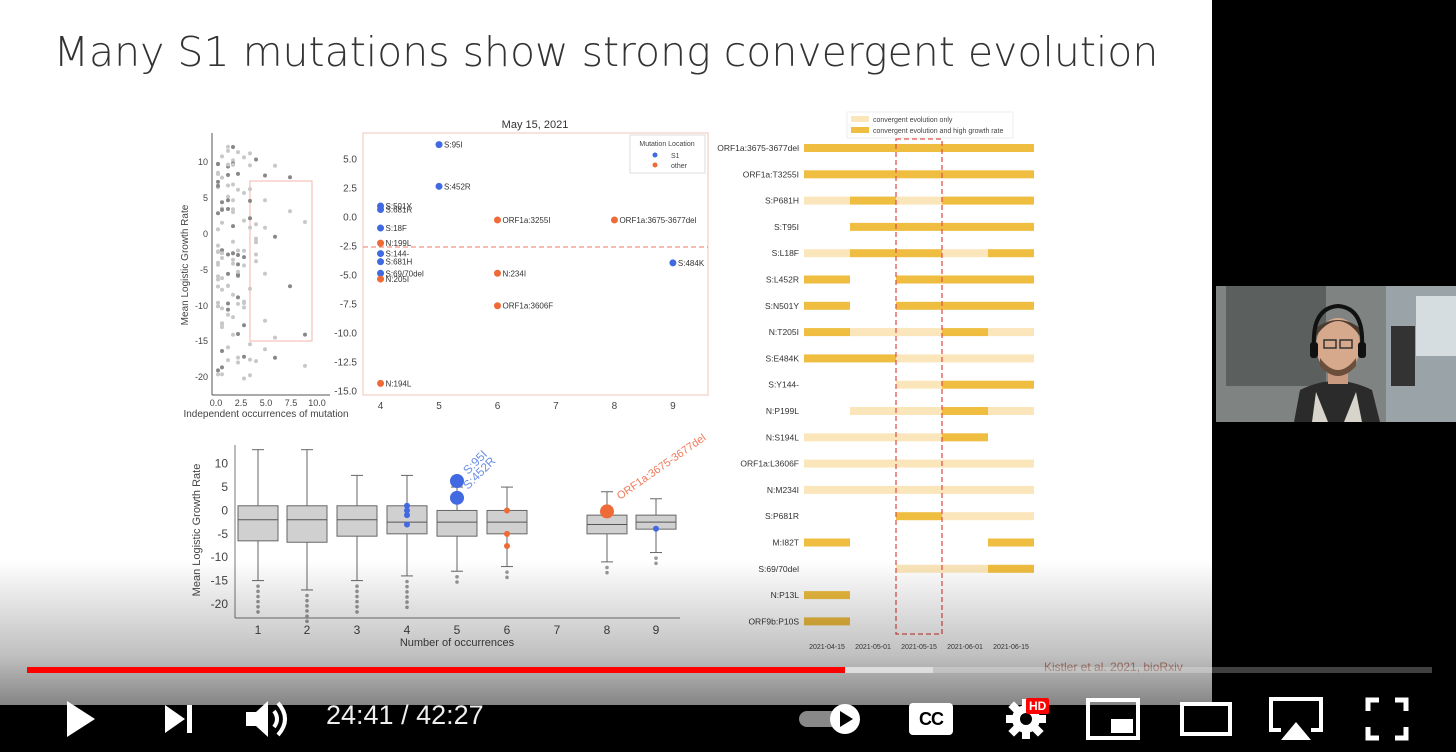  What do you see at coordinates (785, 595) in the screenshot?
I see `timeline-row-label: N:P13L` at bounding box center [785, 595].